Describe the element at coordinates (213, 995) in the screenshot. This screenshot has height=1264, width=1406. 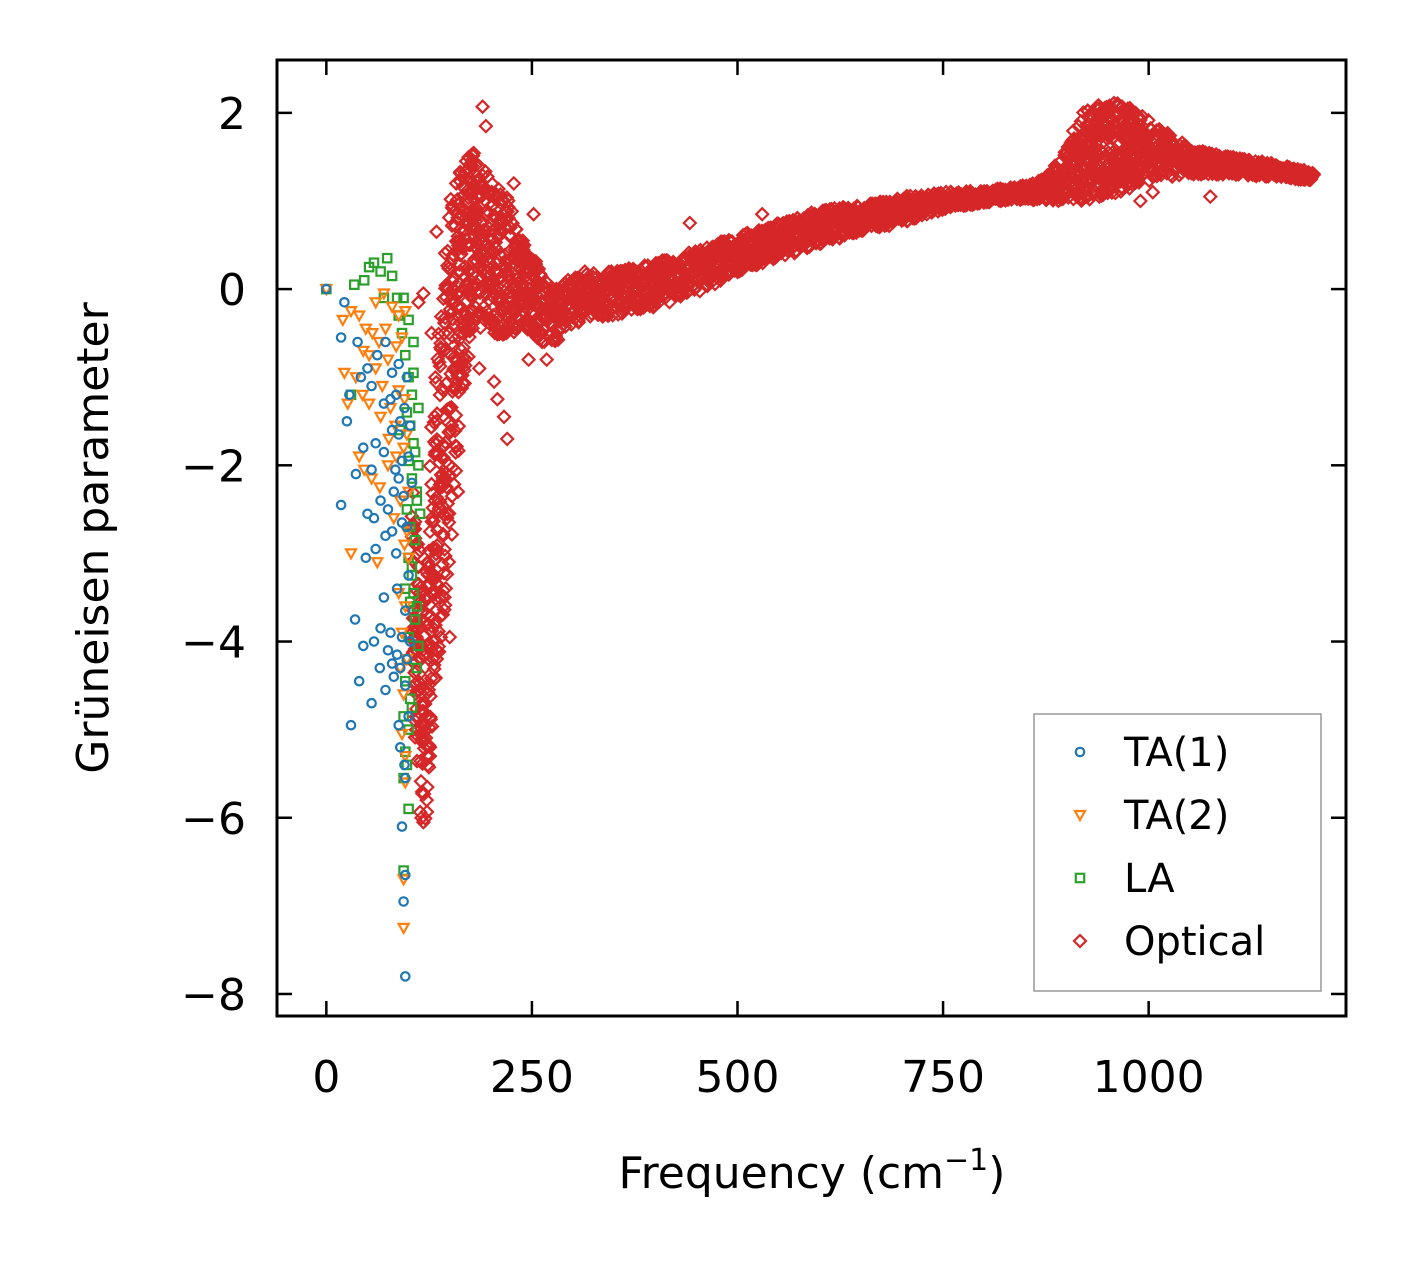
I see `y-tick-label: −8` at that location.